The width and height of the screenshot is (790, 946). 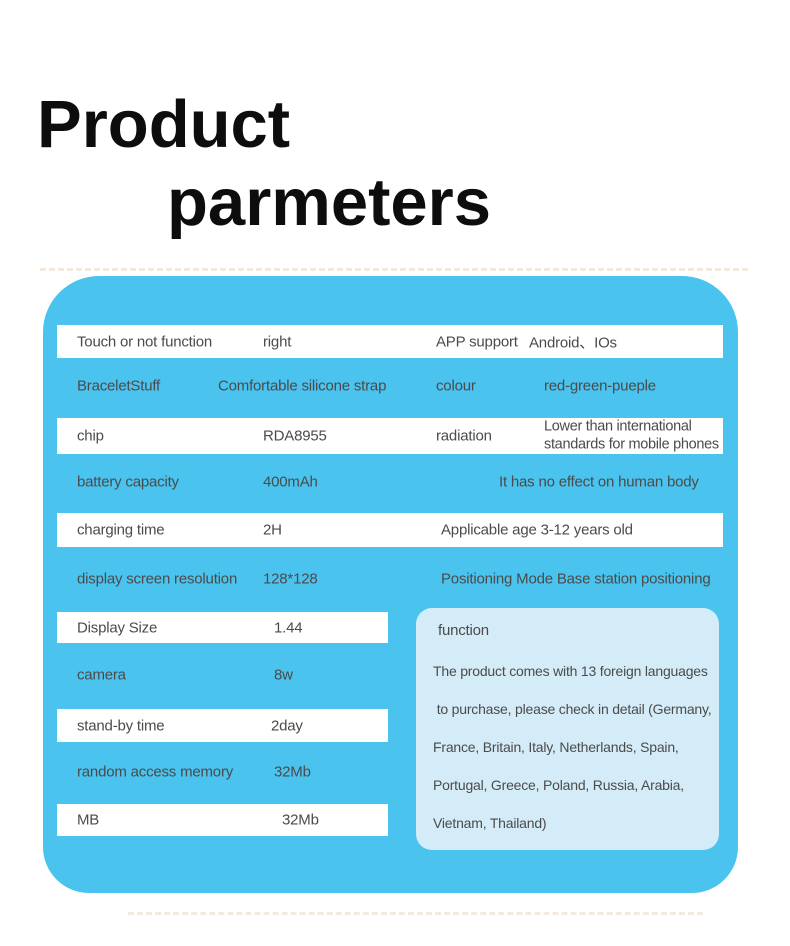 What do you see at coordinates (329, 202) in the screenshot?
I see `page-title-line2: parmeters` at bounding box center [329, 202].